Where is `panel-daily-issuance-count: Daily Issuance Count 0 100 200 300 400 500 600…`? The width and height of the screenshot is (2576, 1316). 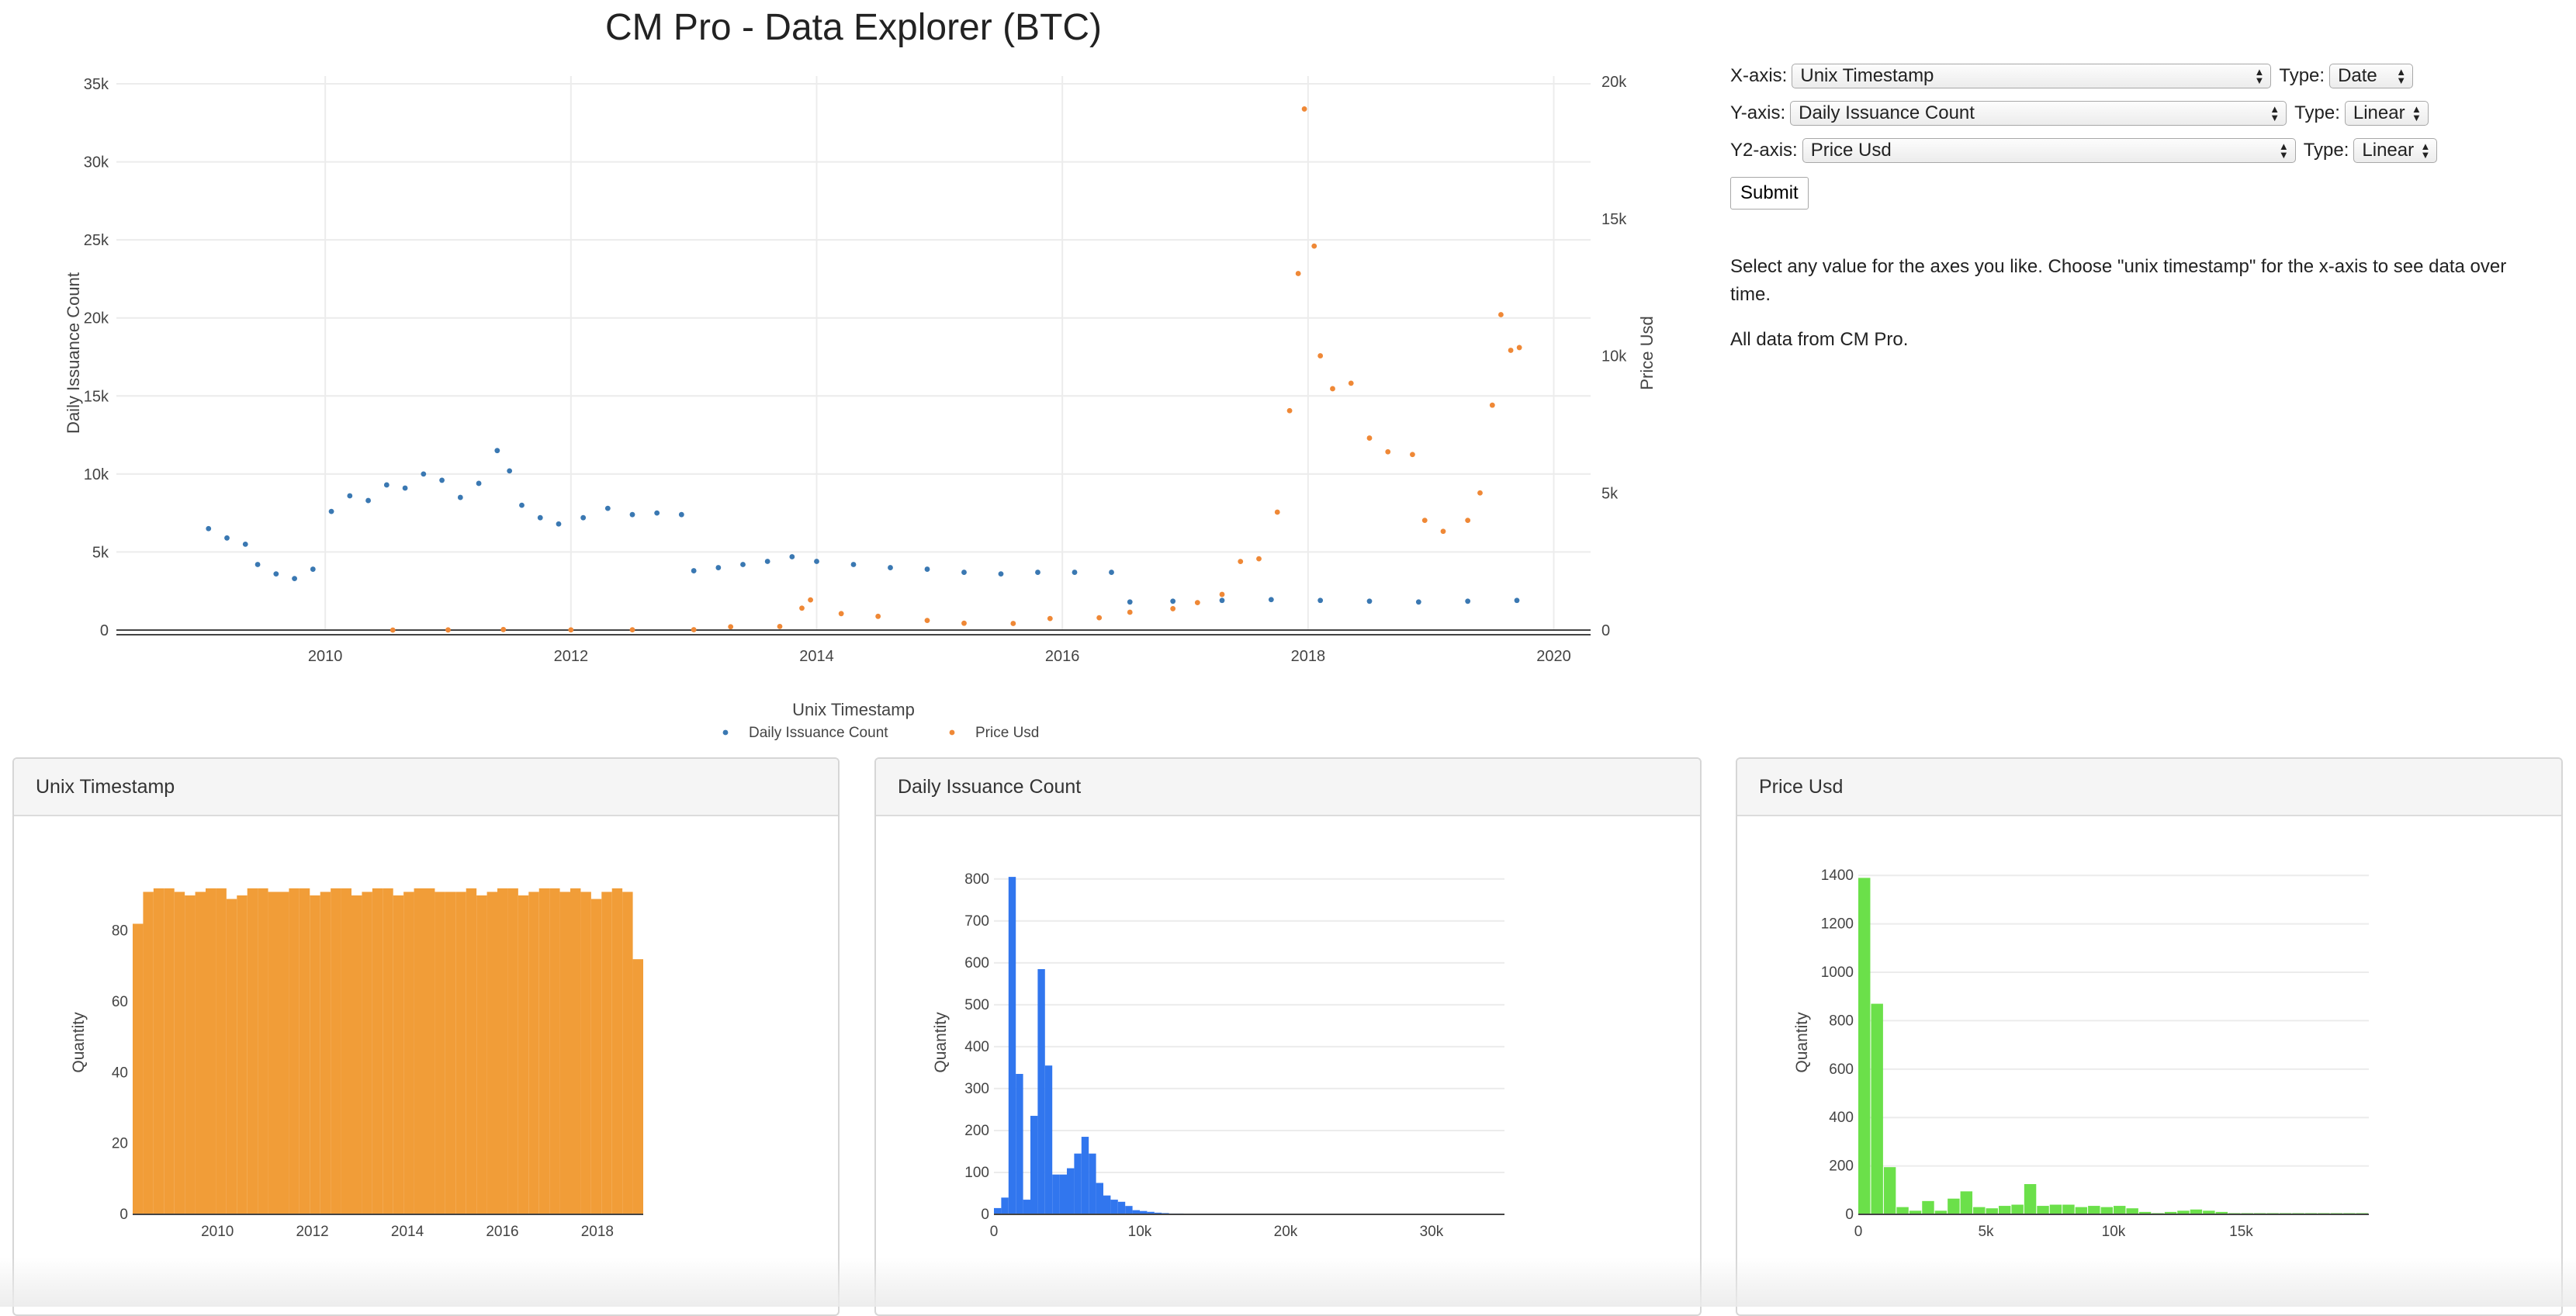
panel-daily-issuance-count: Daily Issuance Count 0 100 200 300 400 500 600… is located at coordinates (1288, 1036).